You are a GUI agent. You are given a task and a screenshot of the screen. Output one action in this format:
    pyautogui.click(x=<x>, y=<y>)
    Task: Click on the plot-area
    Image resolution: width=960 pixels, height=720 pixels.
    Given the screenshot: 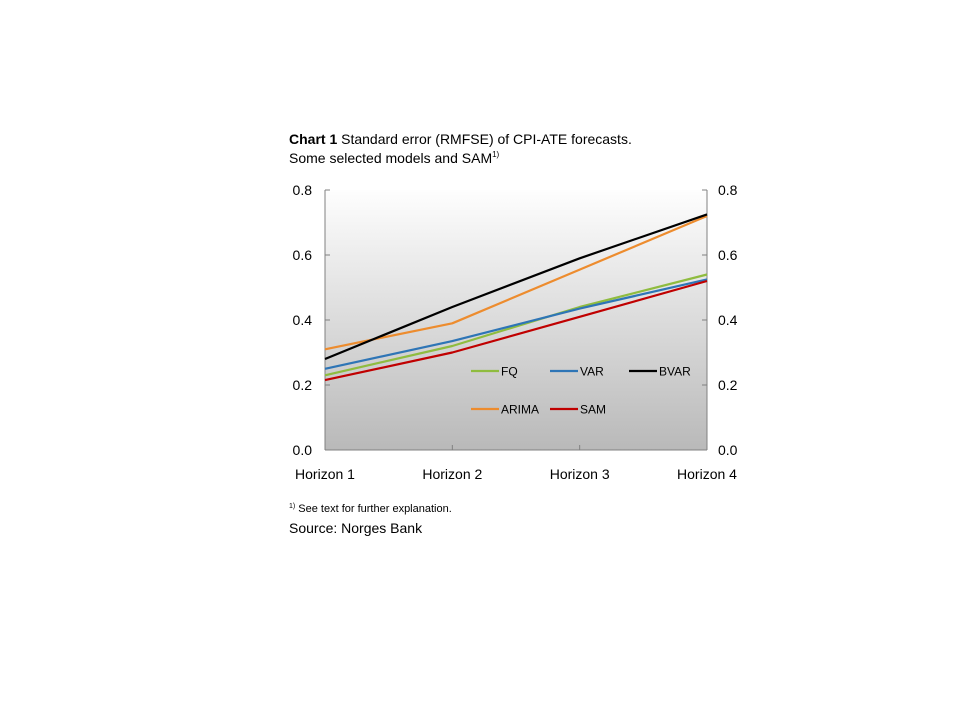 What is the action you would take?
    pyautogui.click(x=516, y=320)
    